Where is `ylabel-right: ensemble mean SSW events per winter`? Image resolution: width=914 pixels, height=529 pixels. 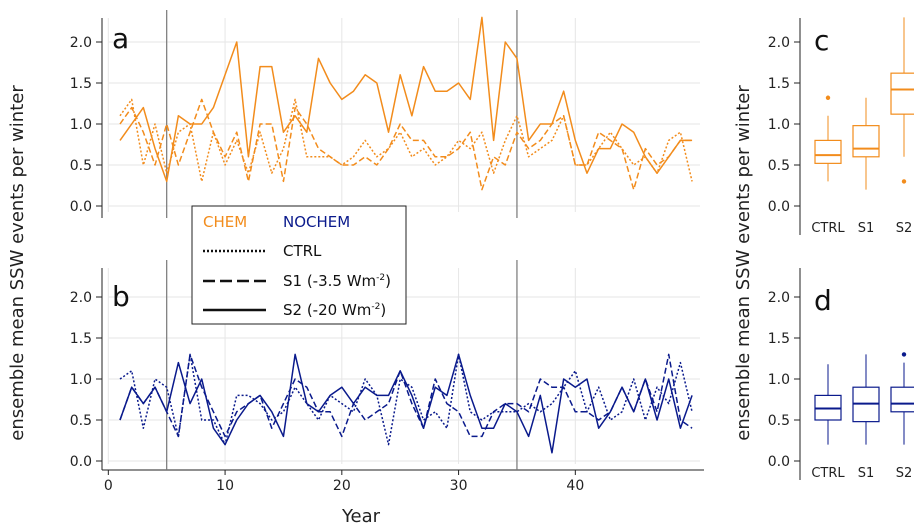 ylabel-right: ensemble mean SSW events per winter is located at coordinates (743, 263).